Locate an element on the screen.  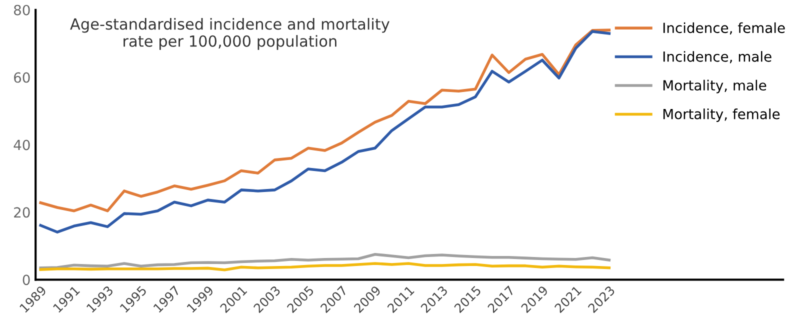
y-tick-label: 20 is located at coordinates (22, 212).